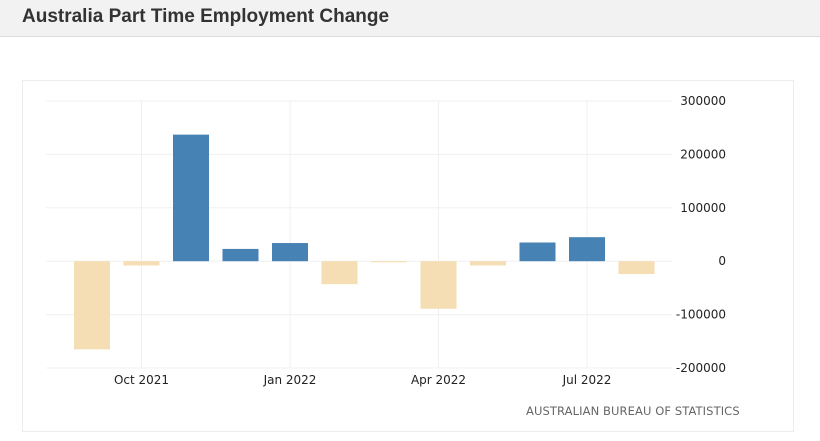  What do you see at coordinates (587, 249) in the screenshot?
I see `bar-jul-2022` at bounding box center [587, 249].